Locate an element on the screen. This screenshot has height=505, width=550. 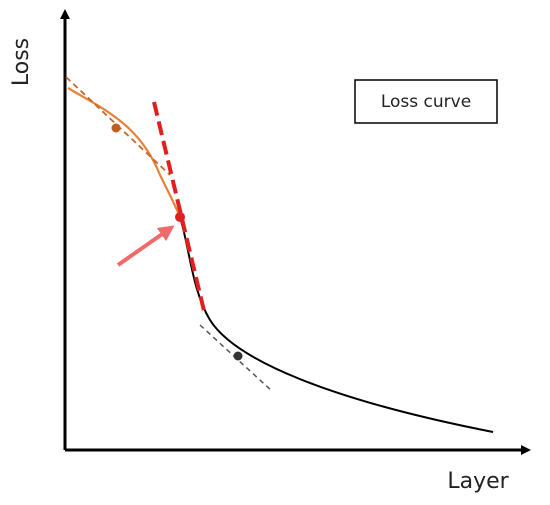
legend-label: Loss curve is located at coordinates (426, 102).